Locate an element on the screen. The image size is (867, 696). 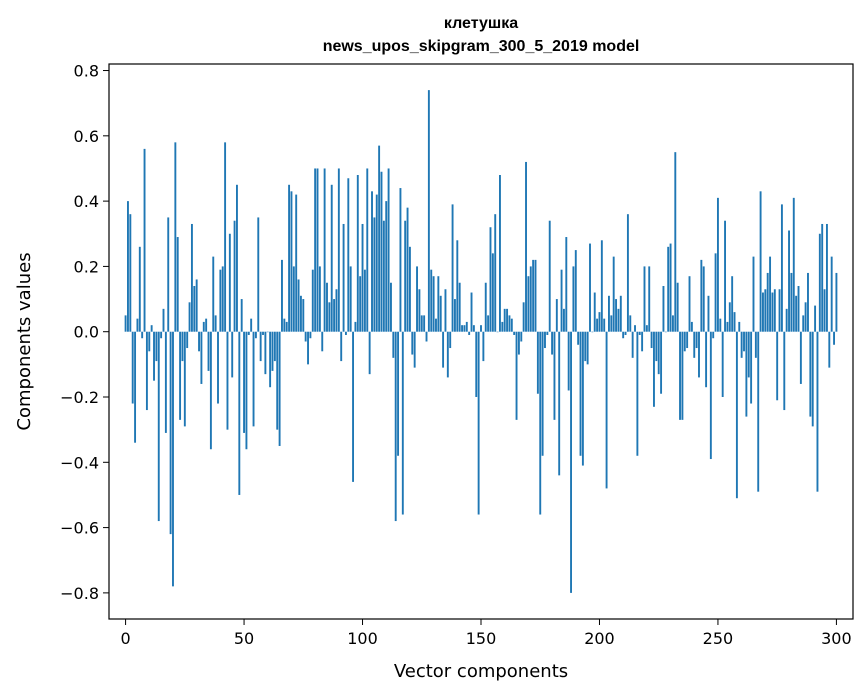
x-axis-label: Vector components is located at coordinates (481, 671).